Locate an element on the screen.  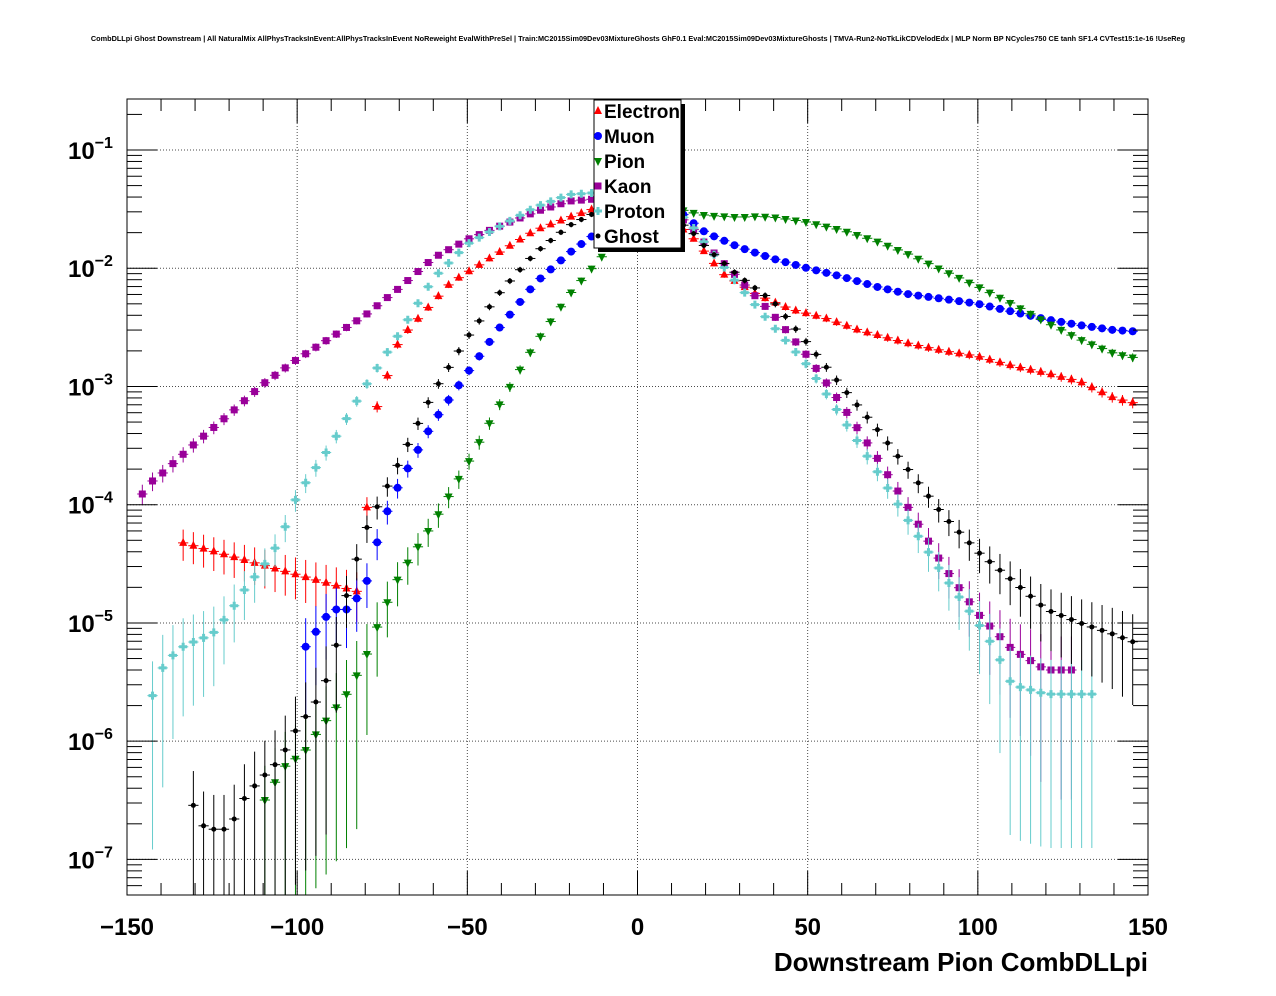
y-tick-label: 10⁻⁷ is located at coordinates (90, 859).